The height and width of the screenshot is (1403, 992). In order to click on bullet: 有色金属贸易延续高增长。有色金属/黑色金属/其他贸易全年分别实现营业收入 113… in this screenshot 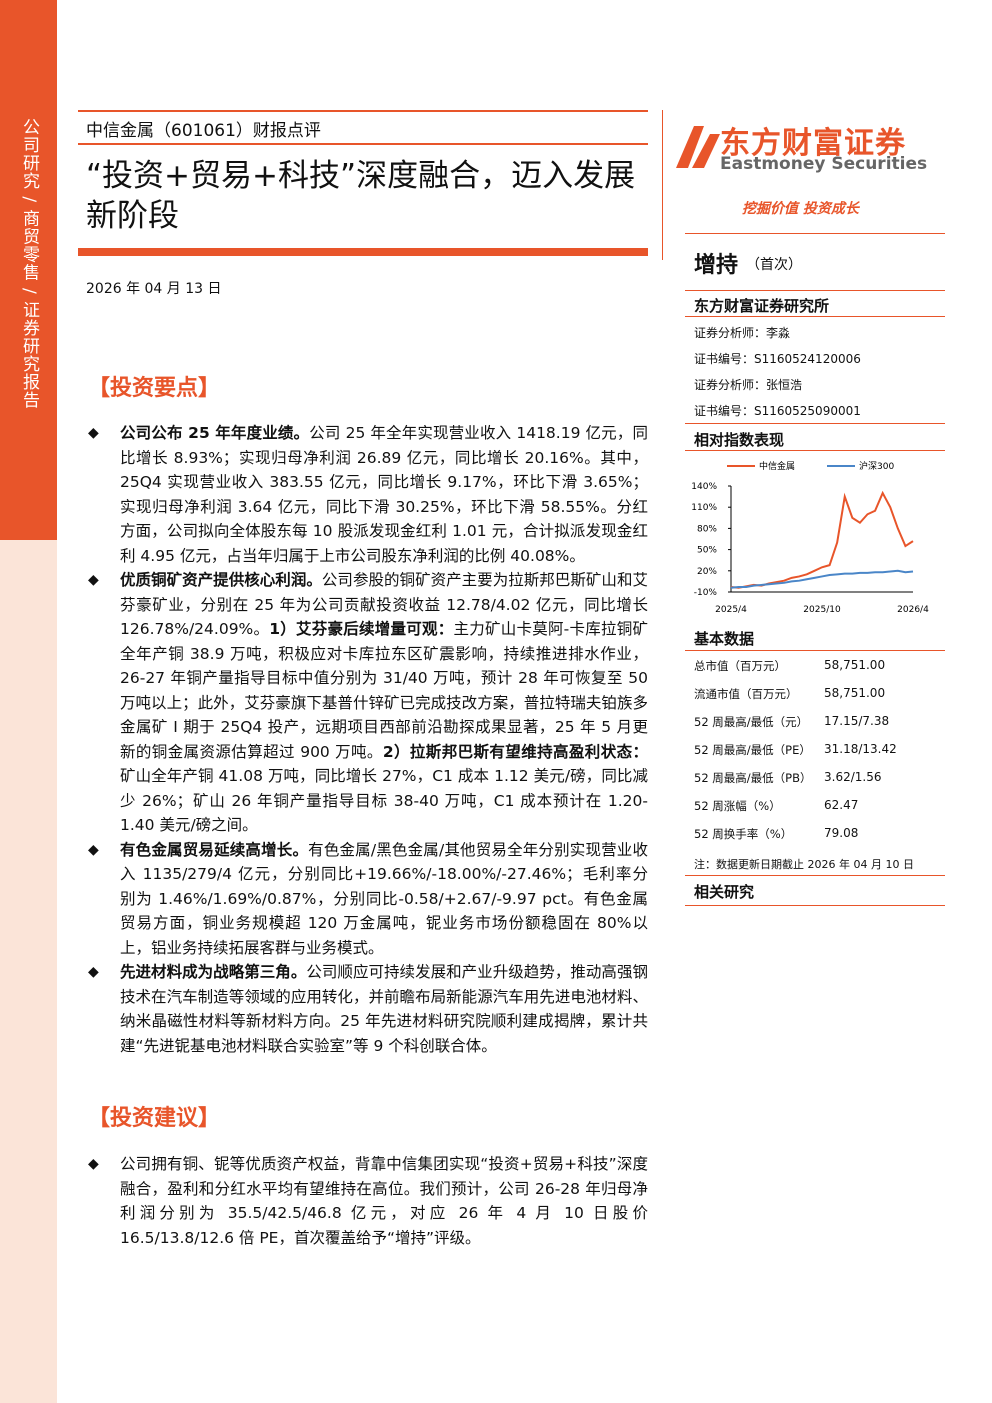, I will do `click(368, 899)`.